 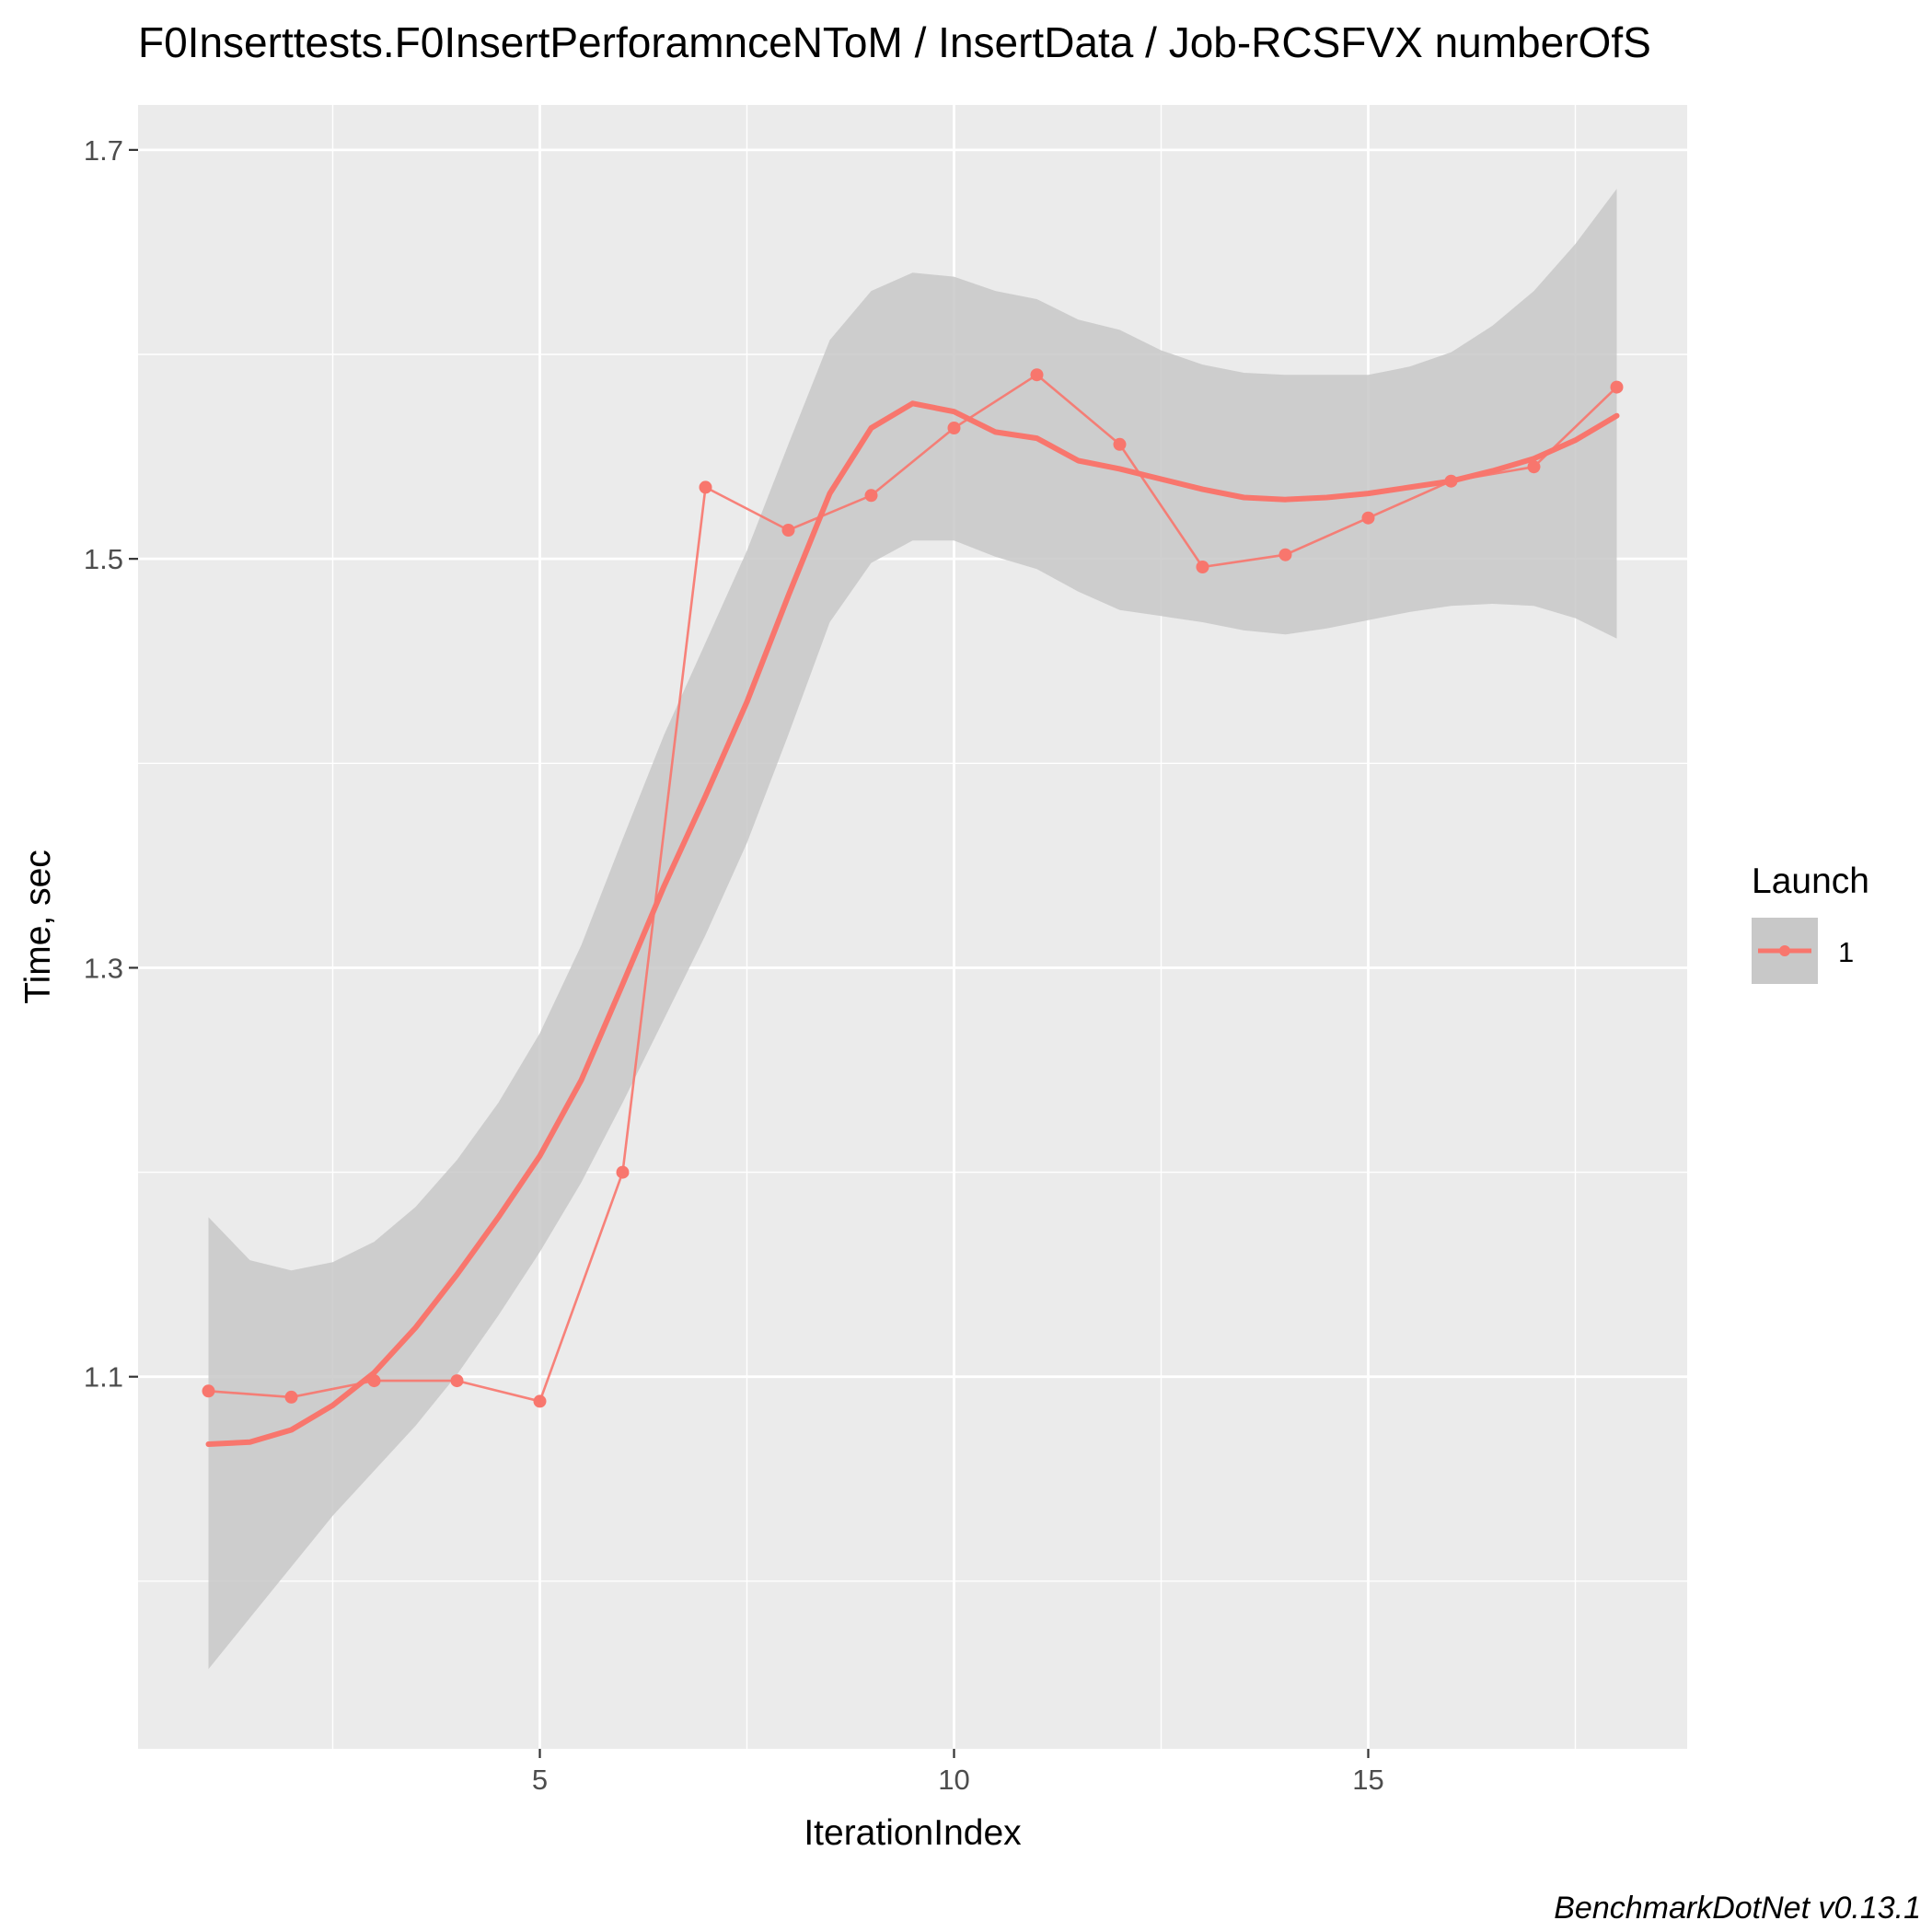 I want to click on y-axis-title: Time, sec, so click(x=38, y=927).